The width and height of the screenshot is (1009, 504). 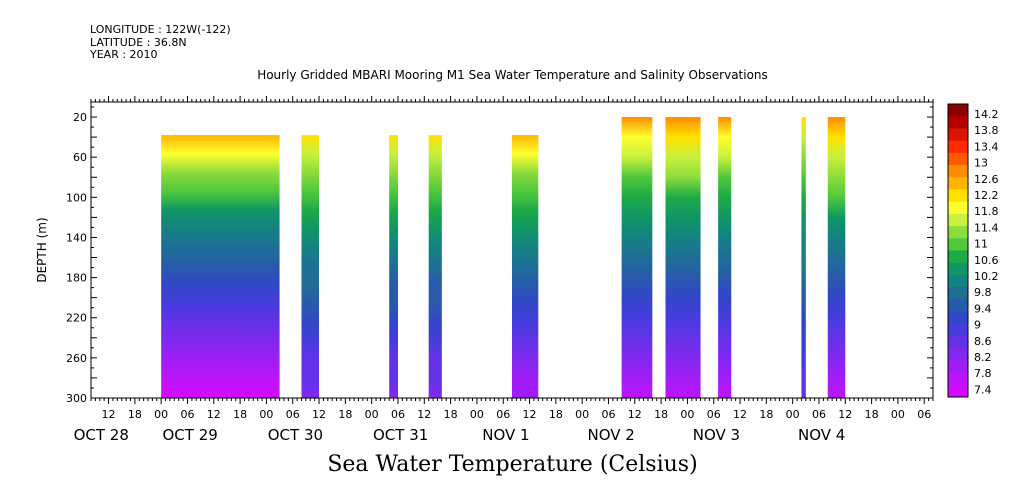 I want to click on colorbar-label: 7.4, so click(x=983, y=389).